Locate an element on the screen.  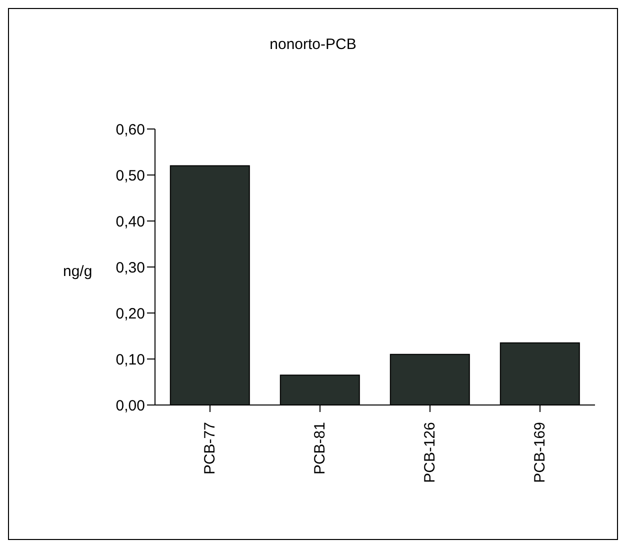
x-tick-label: PCB-169 is located at coordinates (540, 452).